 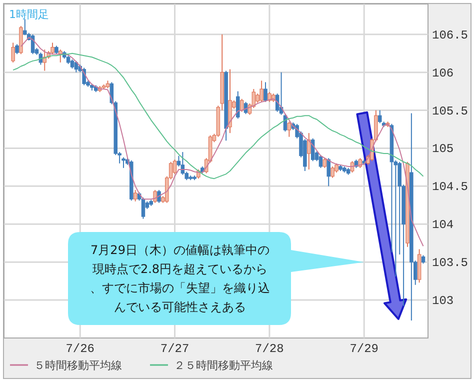 I want to click on y-tick-label: 104.5, so click(x=450, y=187).